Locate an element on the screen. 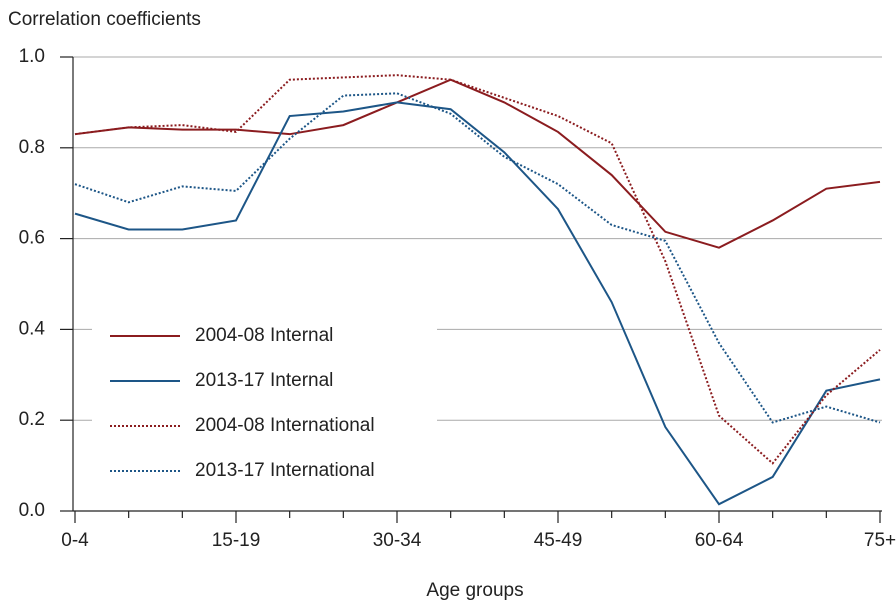  x-tick-label: 60-64 is located at coordinates (719, 540).